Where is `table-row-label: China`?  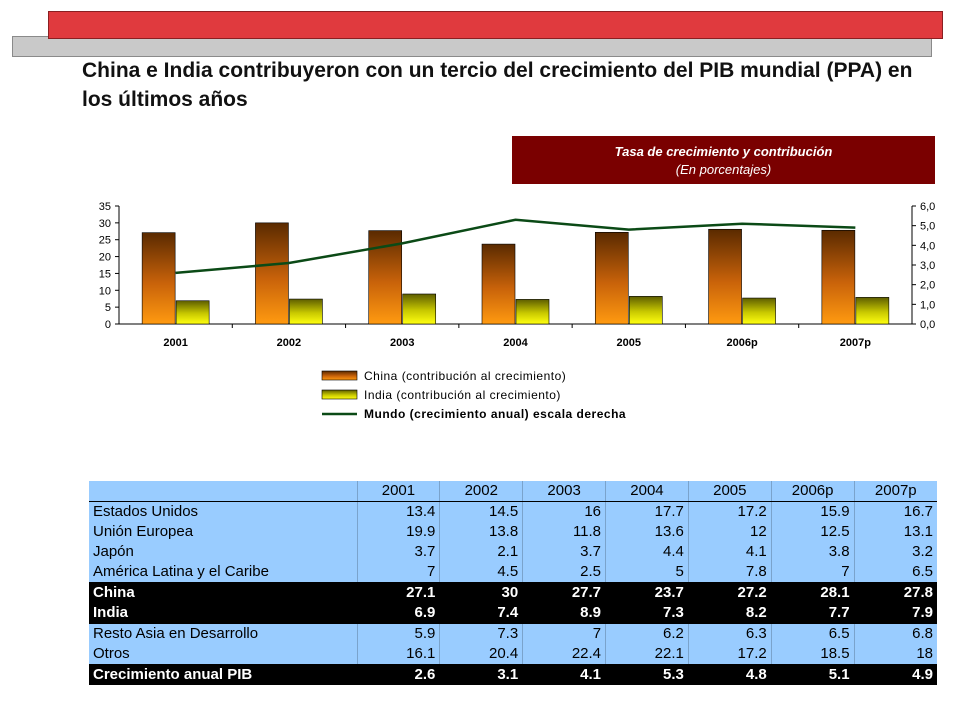
table-row-label: China is located at coordinates (114, 592).